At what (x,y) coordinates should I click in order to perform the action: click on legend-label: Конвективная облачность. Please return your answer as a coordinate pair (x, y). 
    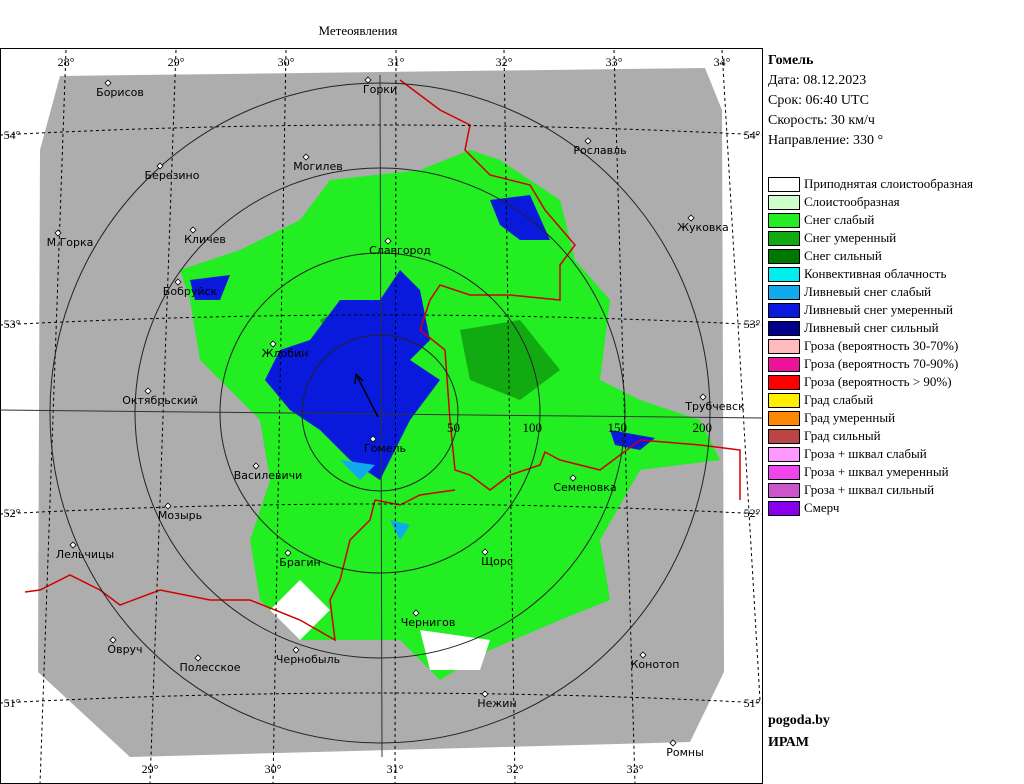
    Looking at the image, I should click on (875, 273).